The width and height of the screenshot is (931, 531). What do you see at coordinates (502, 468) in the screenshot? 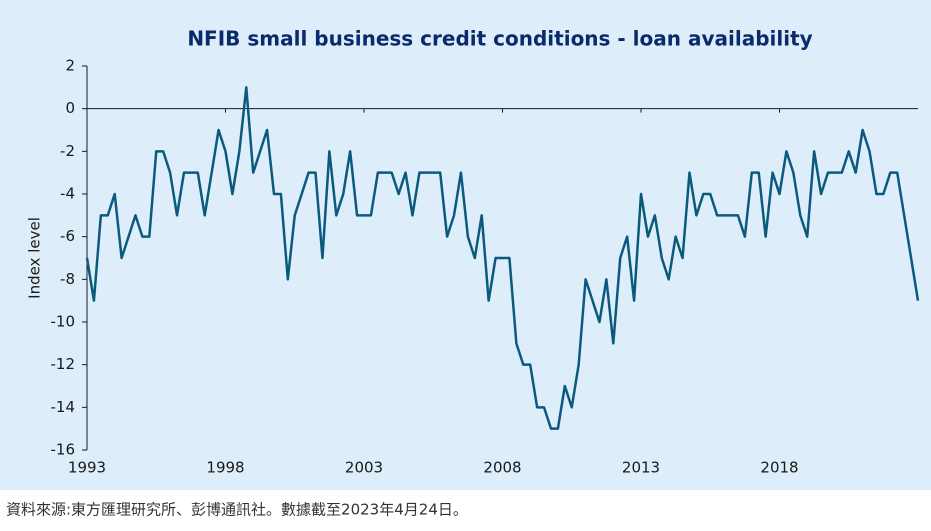
I see `x-tick-label: 2008` at bounding box center [502, 468].